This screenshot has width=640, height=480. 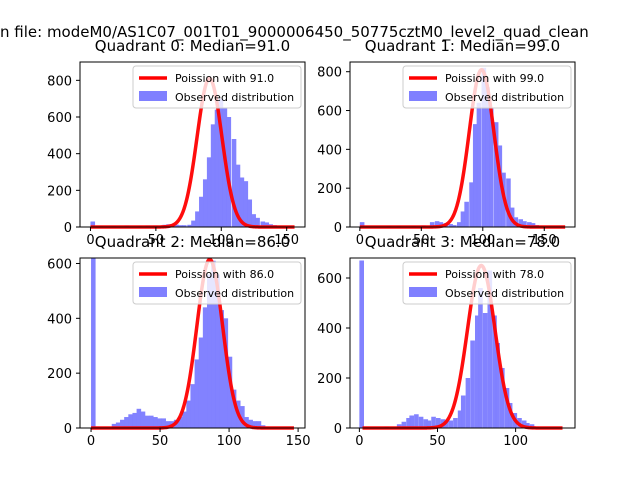 What do you see at coordinates (329, 73) in the screenshot?
I see `y-tick-label: 800` at bounding box center [329, 73].